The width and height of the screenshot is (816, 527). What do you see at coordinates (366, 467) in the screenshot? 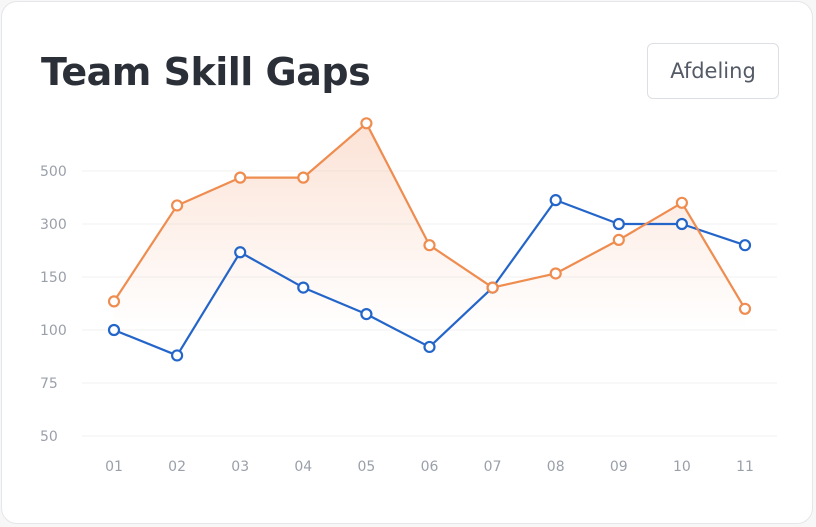
I see `x-tick-label: 05` at bounding box center [366, 467].